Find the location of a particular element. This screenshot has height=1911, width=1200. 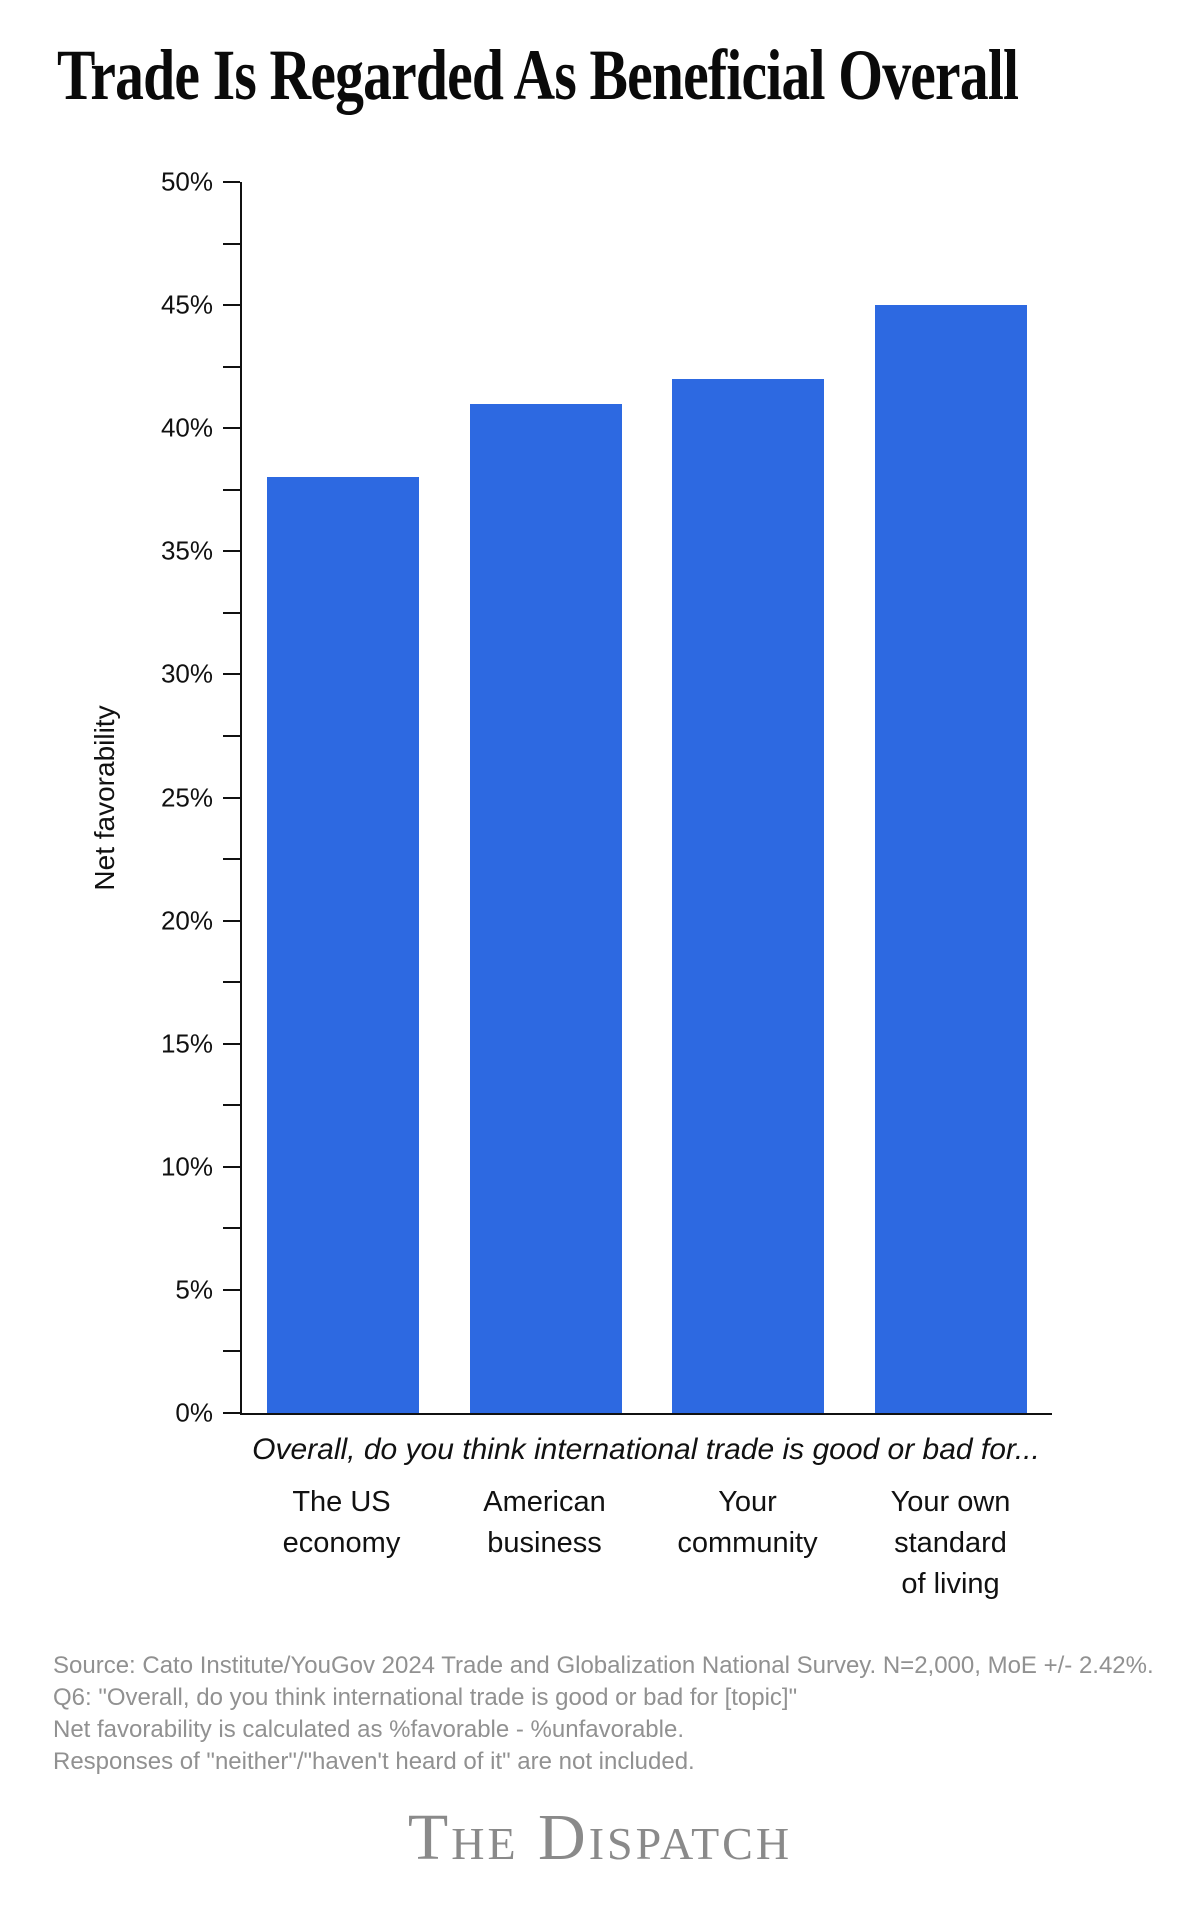

chart-title: Trade Is Regarded As Beneficial Overall is located at coordinates (538, 75).